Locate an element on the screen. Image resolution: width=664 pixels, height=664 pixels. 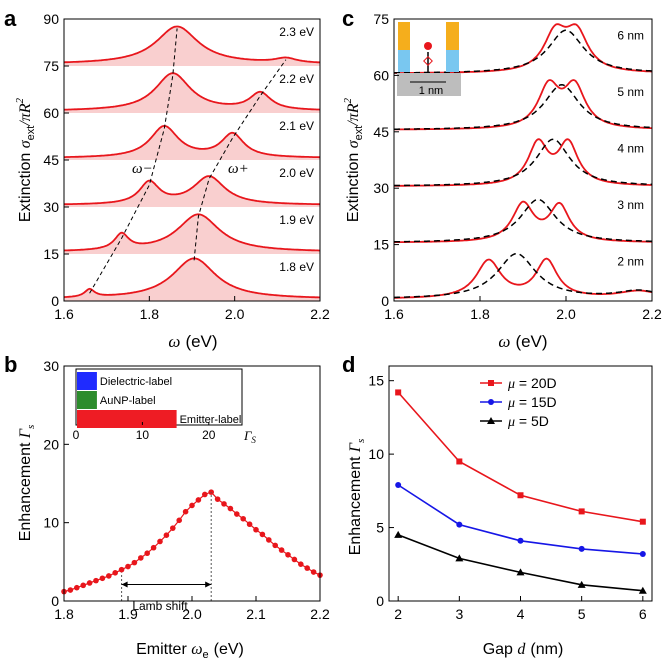
gold-pillar-right is located at coordinates (452, 38).